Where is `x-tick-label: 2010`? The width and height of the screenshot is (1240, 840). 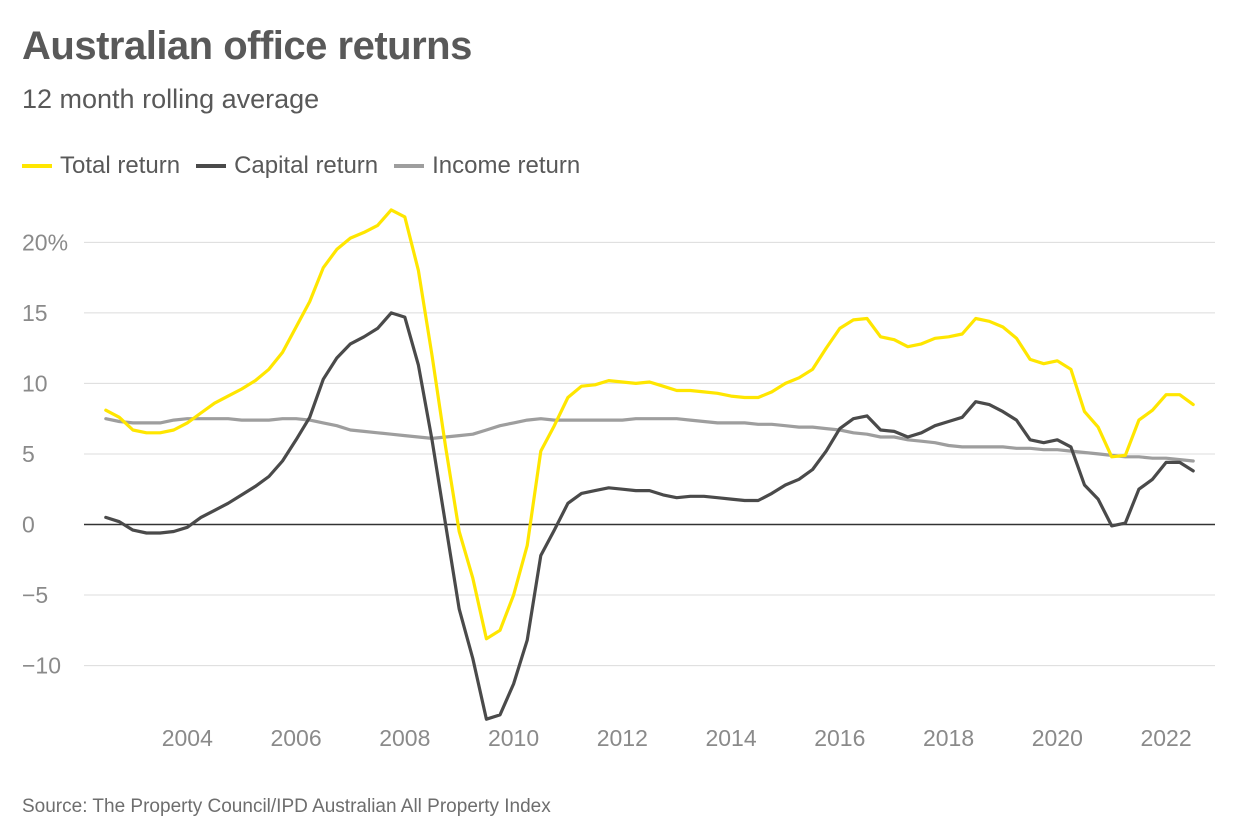
x-tick-label: 2010 is located at coordinates (513, 738).